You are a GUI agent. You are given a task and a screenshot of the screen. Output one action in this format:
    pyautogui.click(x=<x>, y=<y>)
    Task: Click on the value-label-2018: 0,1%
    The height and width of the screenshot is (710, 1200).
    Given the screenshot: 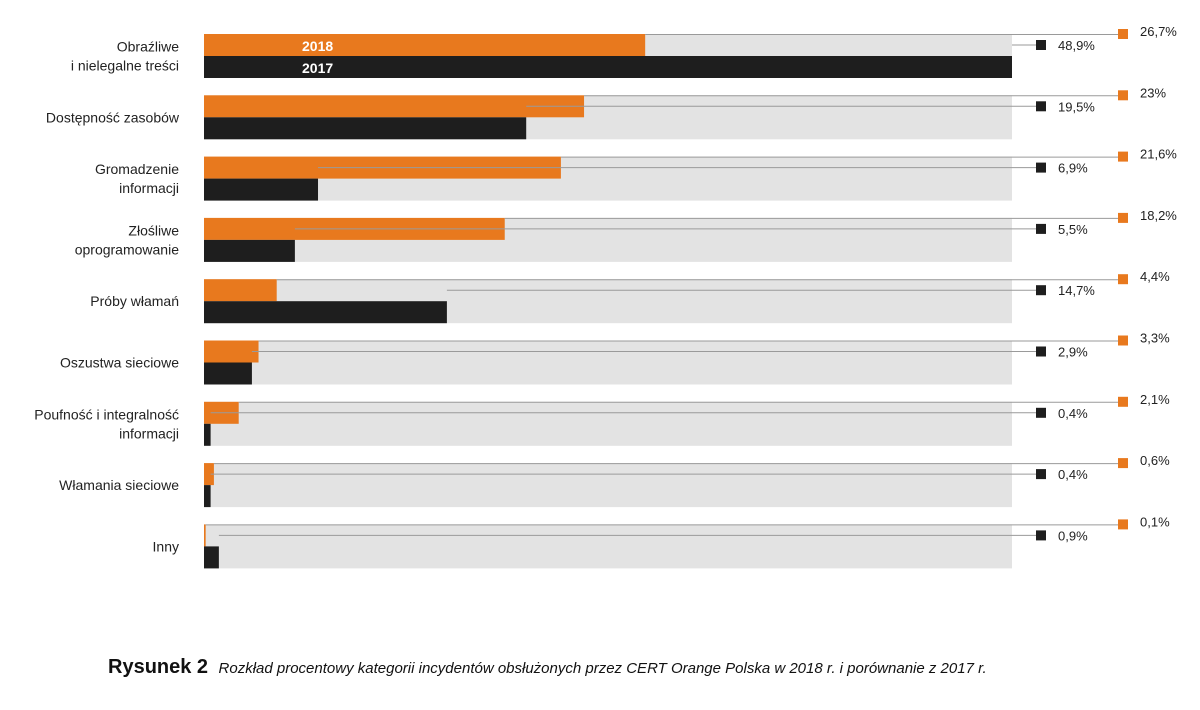 What is the action you would take?
    pyautogui.click(x=1155, y=521)
    